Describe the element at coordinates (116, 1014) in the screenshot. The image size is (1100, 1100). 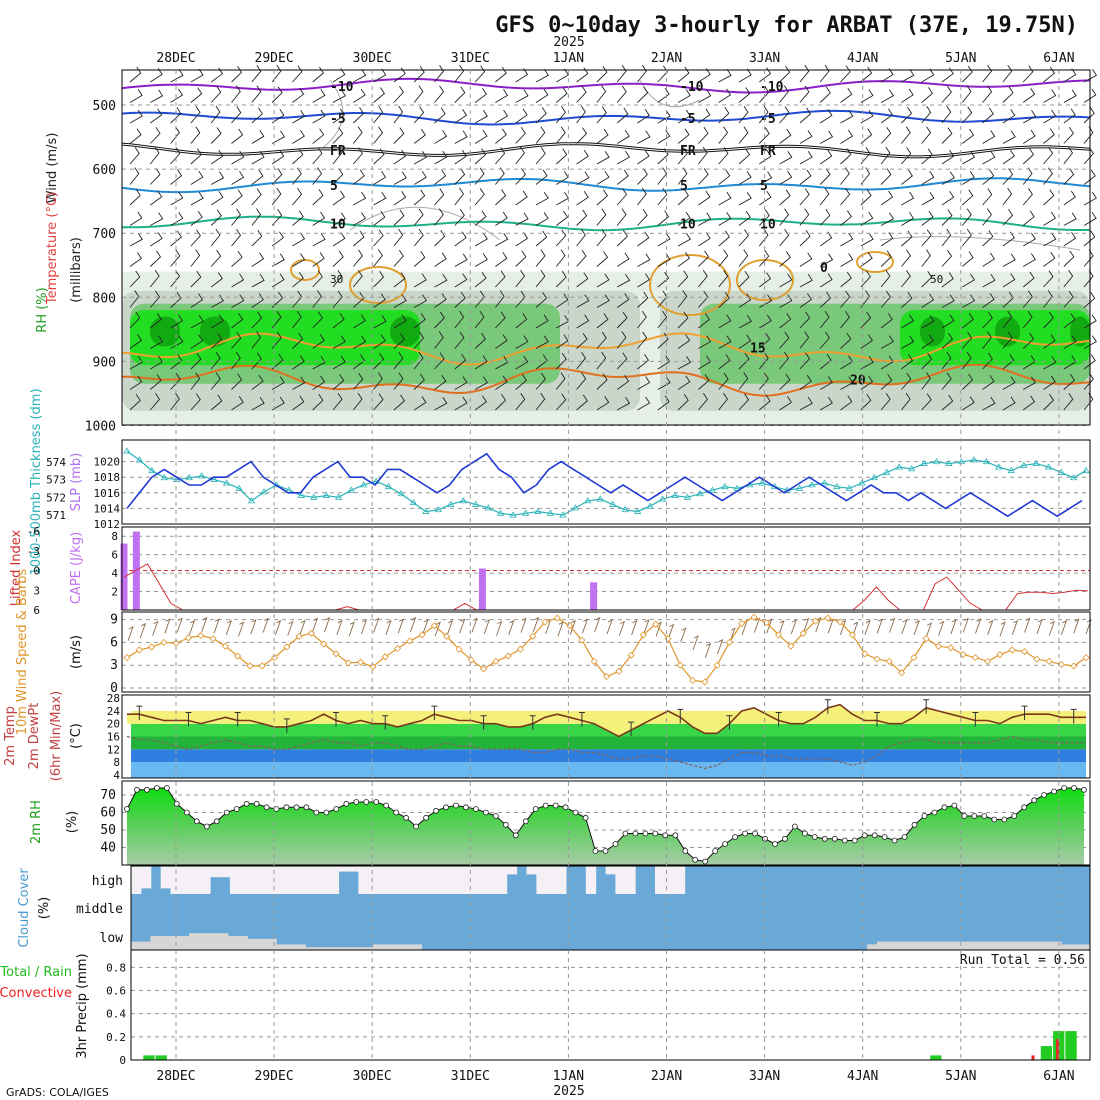
I see `precip-ticks: 0.8 0.6 0.4 0.2 0` at that location.